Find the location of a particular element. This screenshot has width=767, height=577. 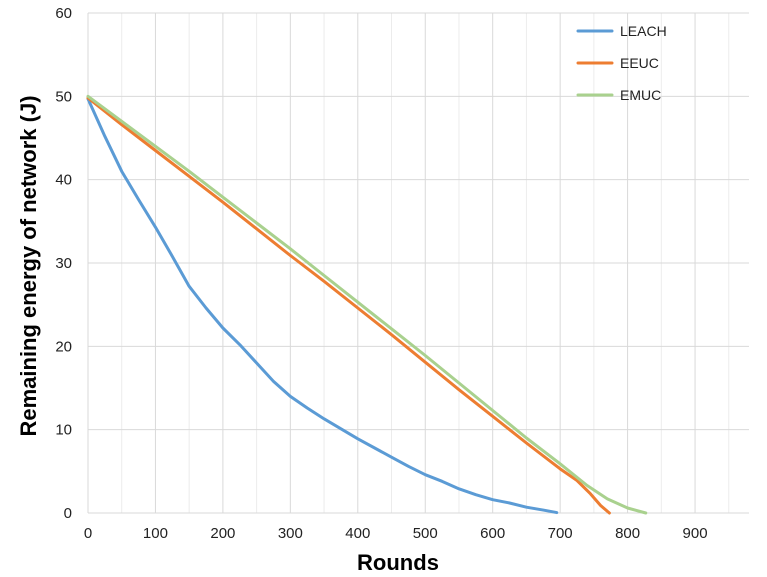

x-tick-label: 900 is located at coordinates (695, 533).